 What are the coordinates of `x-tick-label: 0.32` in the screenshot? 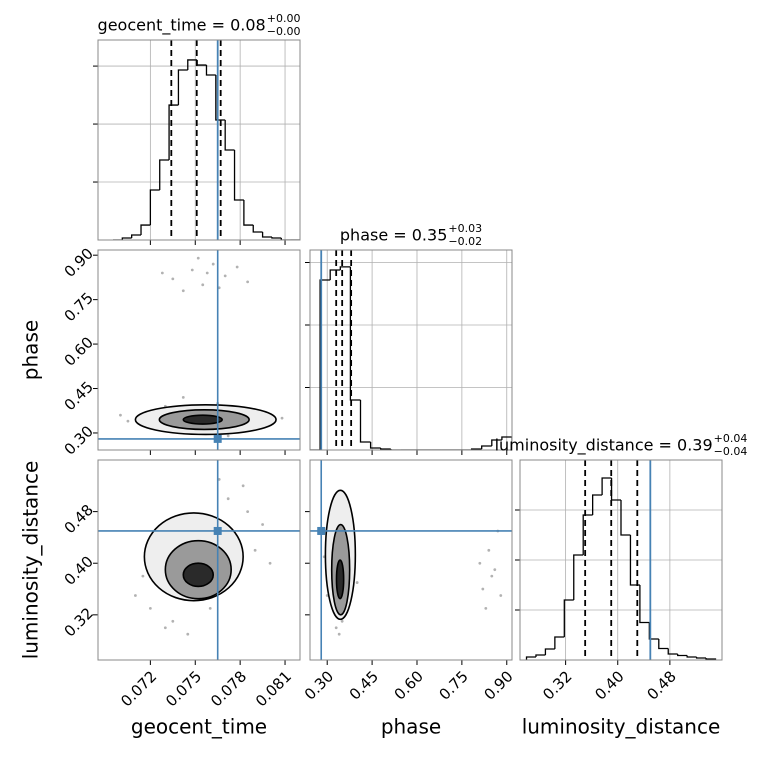 It's located at (557, 685).